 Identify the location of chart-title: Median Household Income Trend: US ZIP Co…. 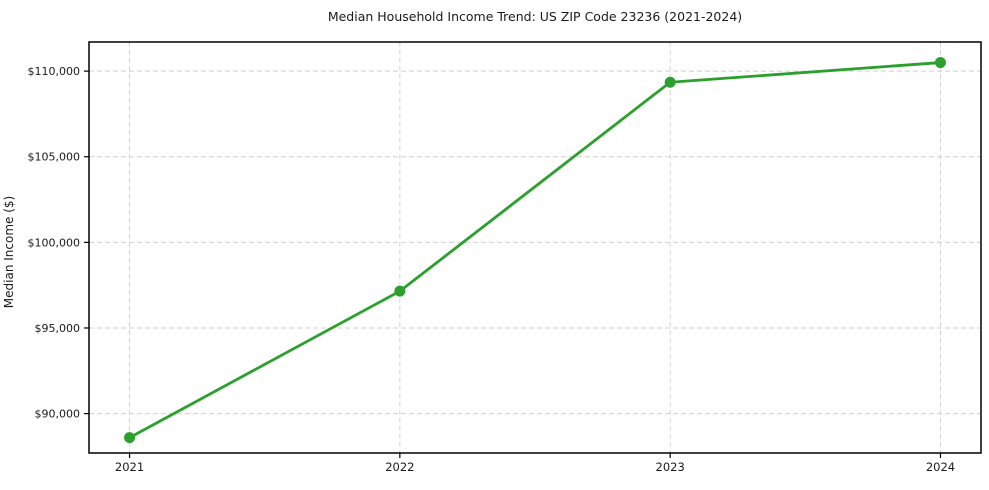
(535, 16).